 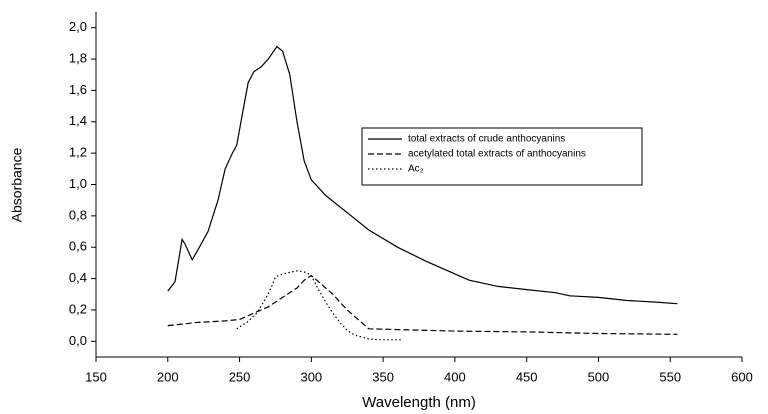 What do you see at coordinates (419, 402) in the screenshot?
I see `x-axis-label: Wavelength (nm)` at bounding box center [419, 402].